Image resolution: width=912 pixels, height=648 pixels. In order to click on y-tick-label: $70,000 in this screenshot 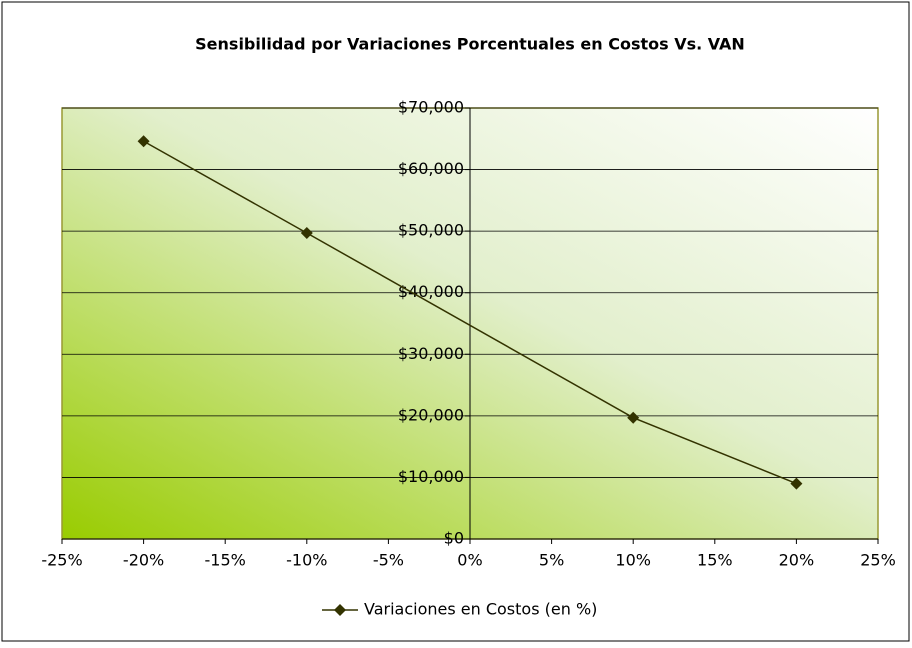, I will do `click(431, 107)`.